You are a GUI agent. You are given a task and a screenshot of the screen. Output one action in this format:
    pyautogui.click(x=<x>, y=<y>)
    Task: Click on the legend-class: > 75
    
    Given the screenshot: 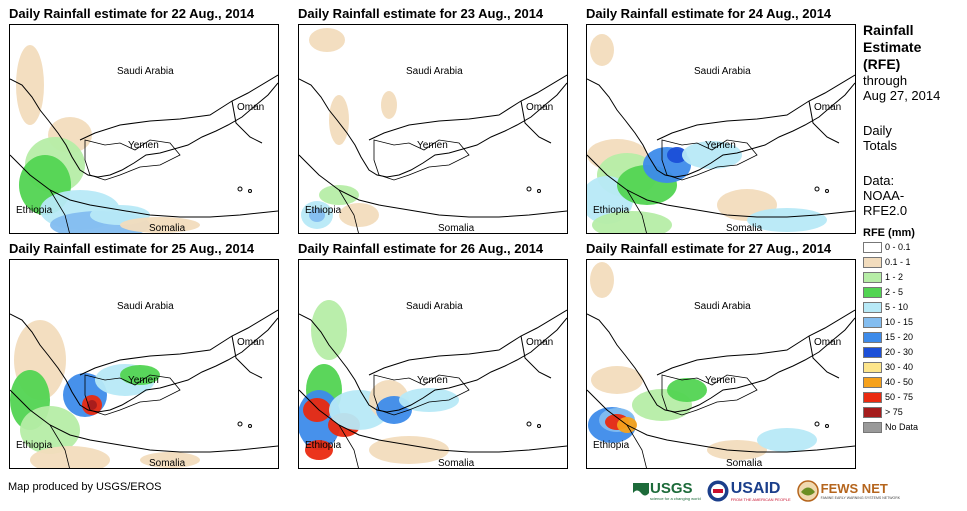 What is the action you would take?
    pyautogui.click(x=913, y=412)
    